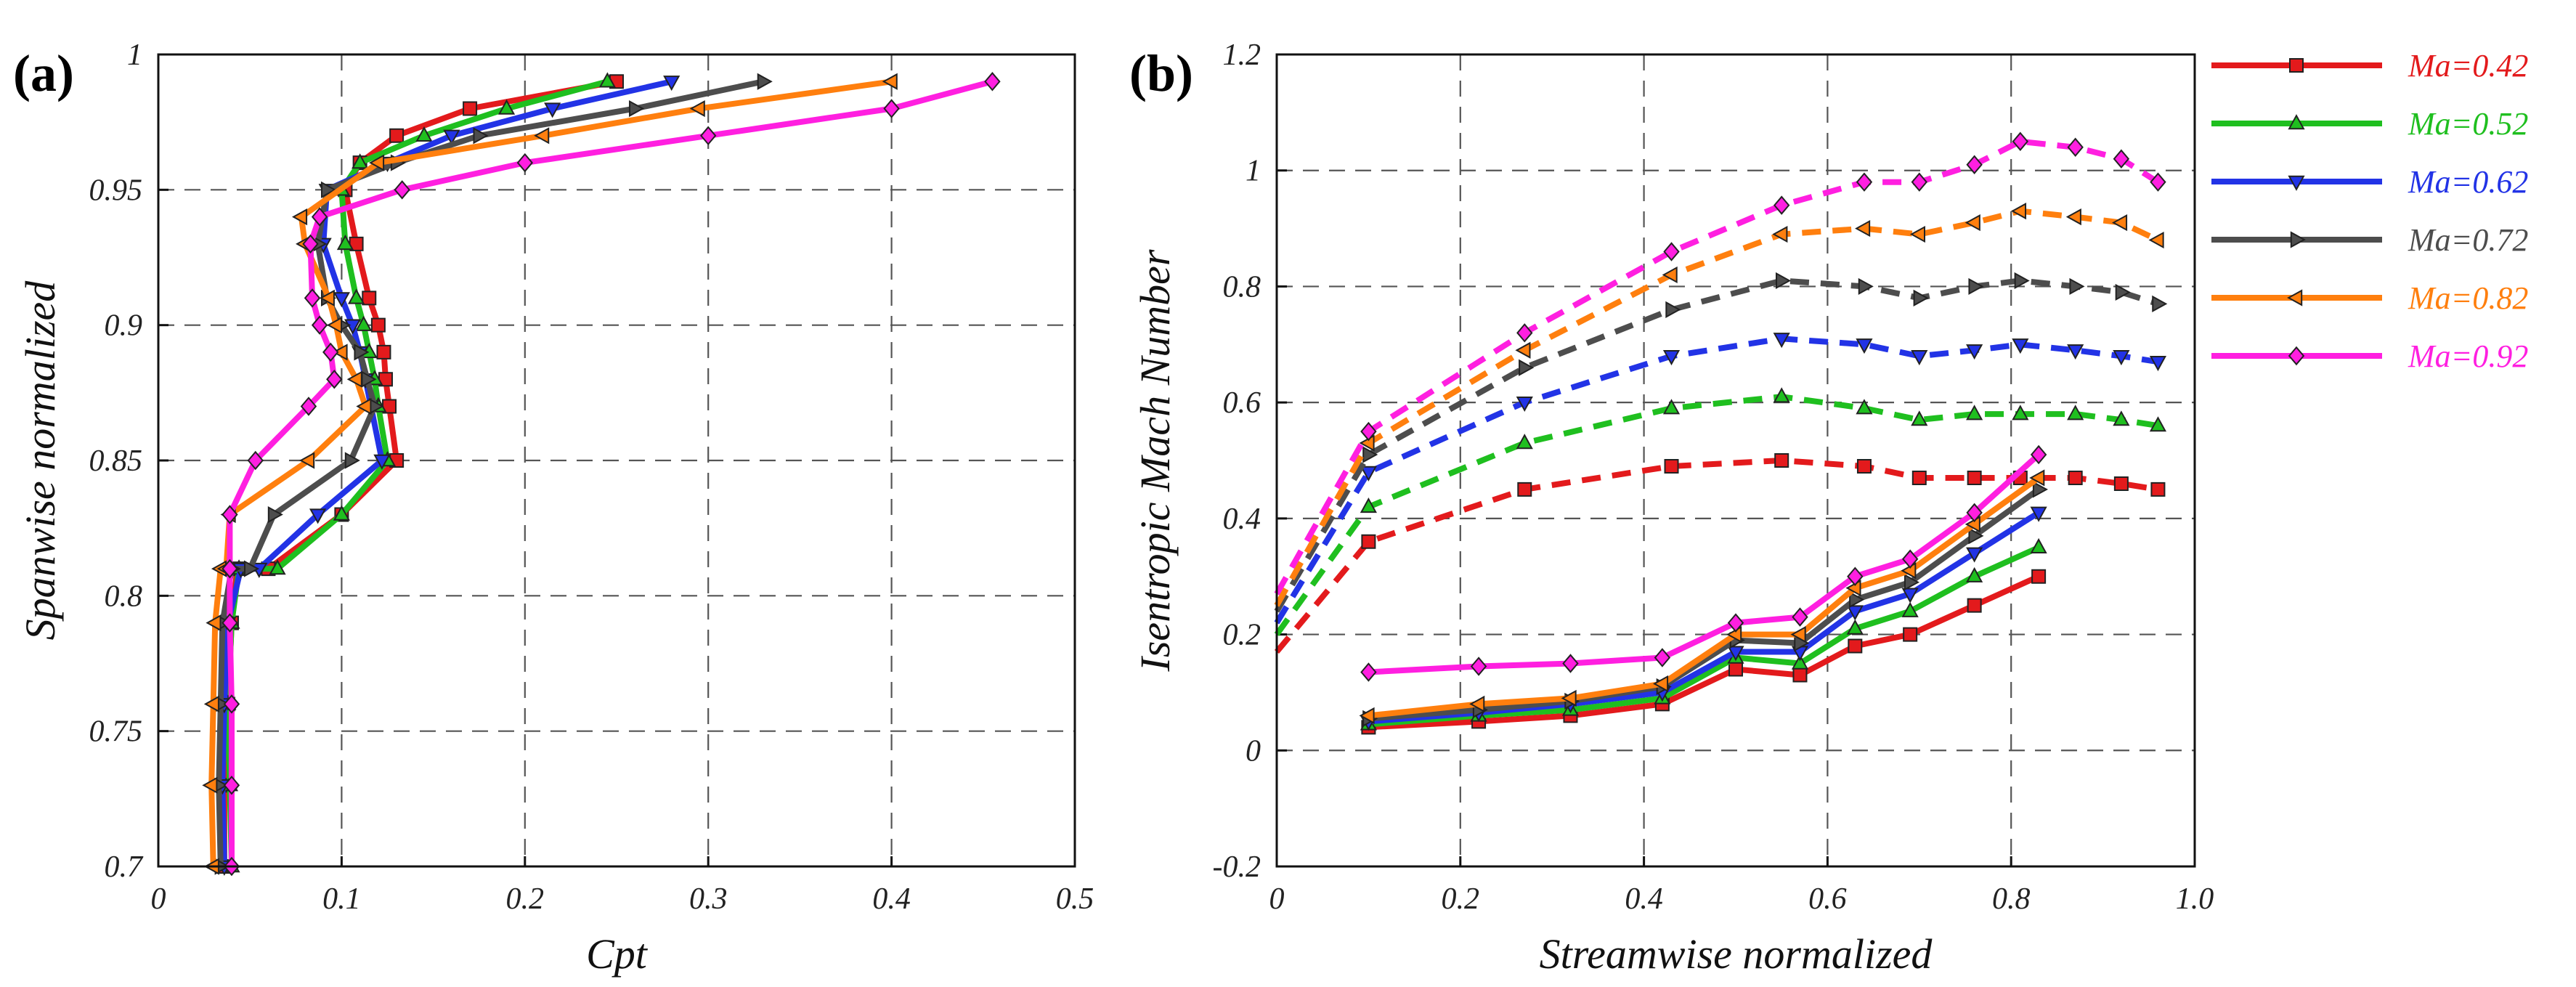 The image size is (2576, 987). Describe the element at coordinates (1242, 287) in the screenshot. I see `panel-b-y-tick-label: 0.8` at that location.